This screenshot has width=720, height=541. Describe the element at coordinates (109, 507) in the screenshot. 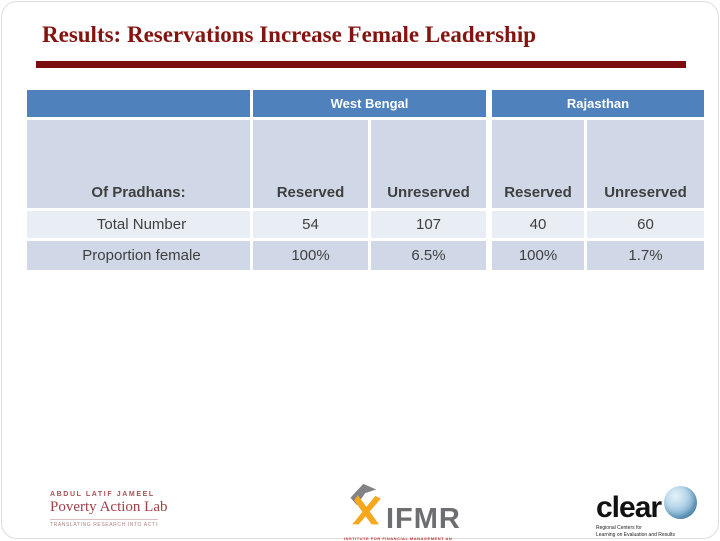

I see `jpal-logo-line2: Poverty Action Lab` at that location.